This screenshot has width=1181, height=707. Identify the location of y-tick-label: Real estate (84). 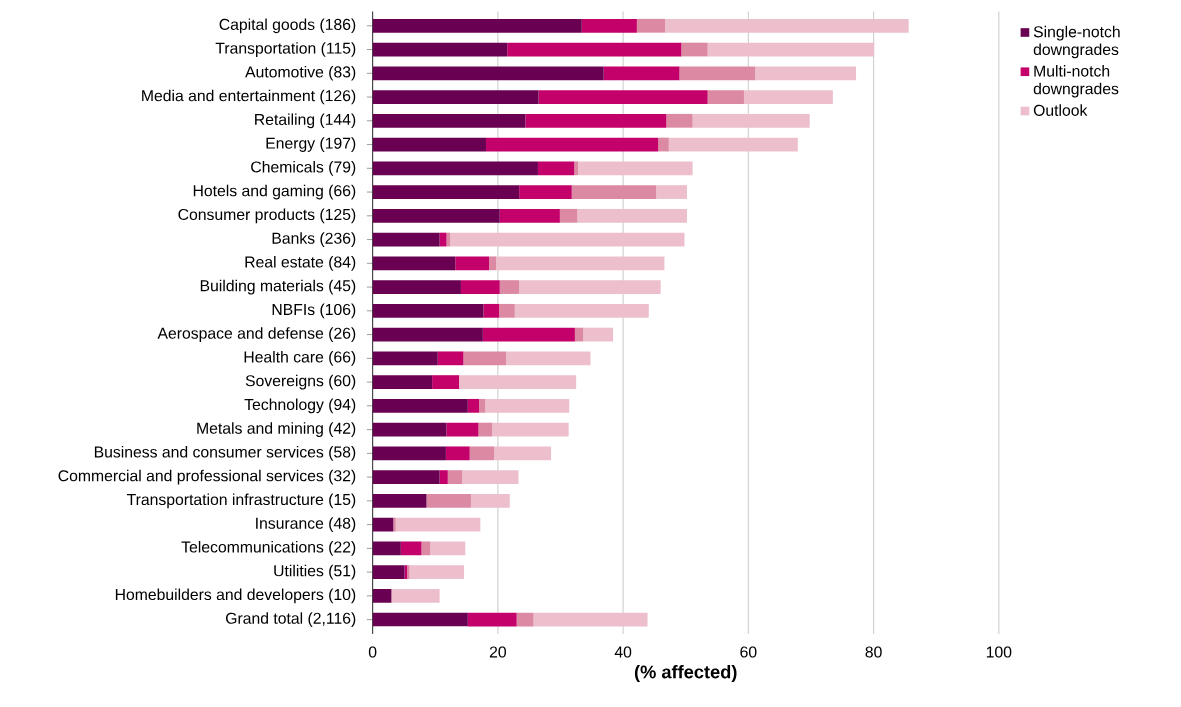
(300, 263).